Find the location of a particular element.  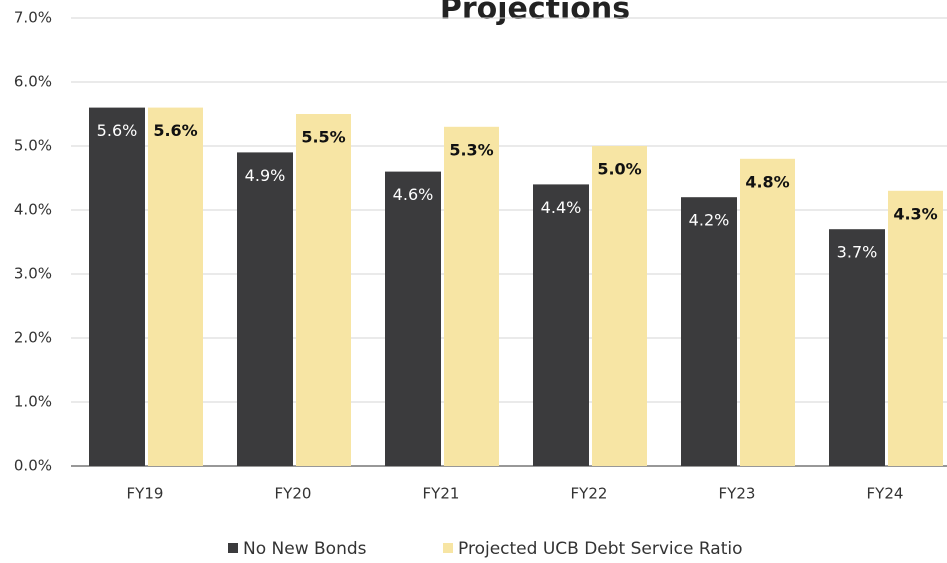

x-tick-label: FY19 is located at coordinates (145, 494).